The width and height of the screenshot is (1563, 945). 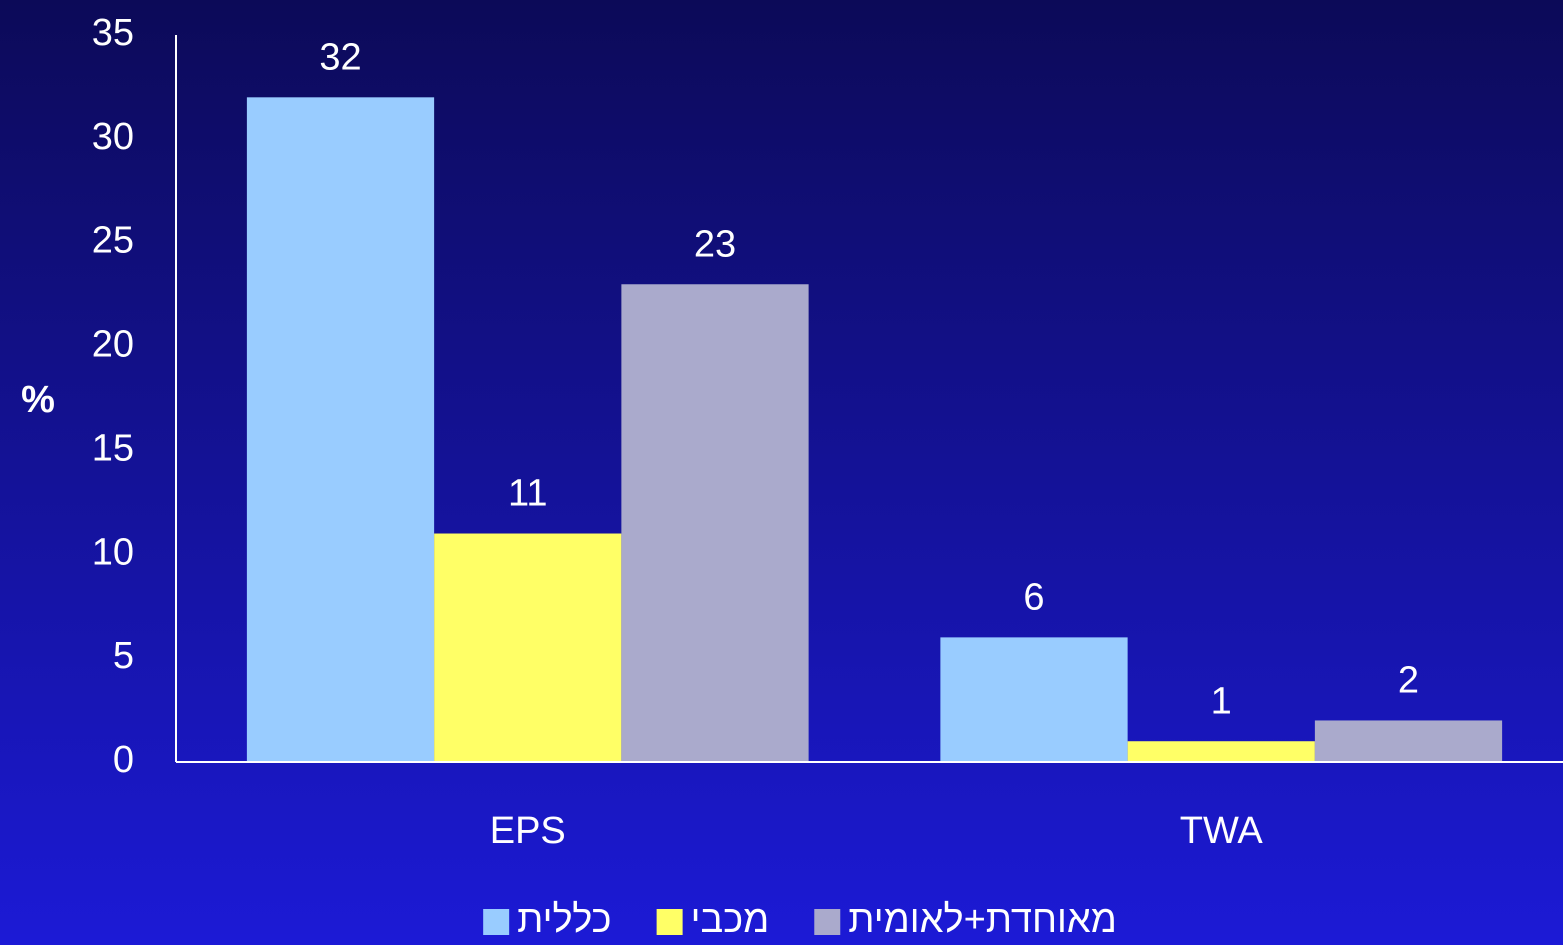 I want to click on data-label: 23, so click(x=715, y=244).